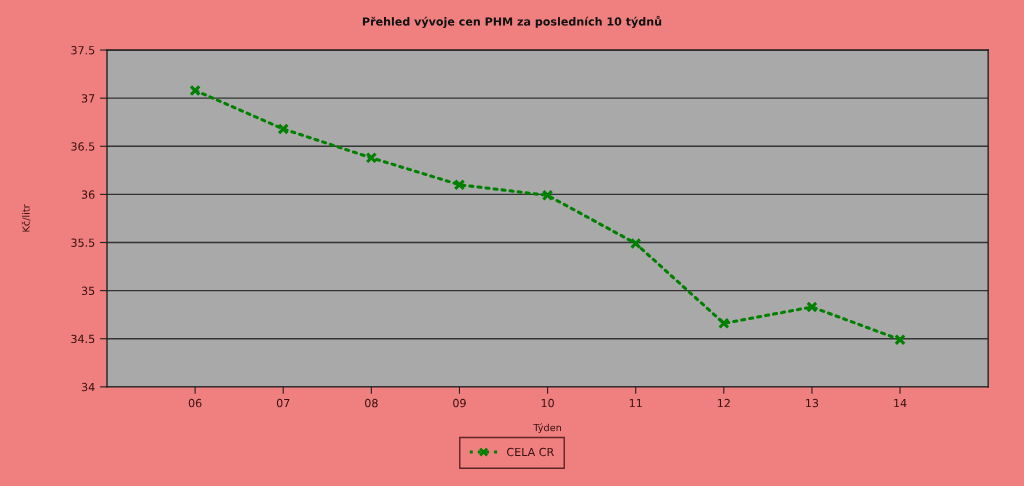 This screenshot has width=1024, height=486. I want to click on y-tick-label: 37.5, so click(83, 50).